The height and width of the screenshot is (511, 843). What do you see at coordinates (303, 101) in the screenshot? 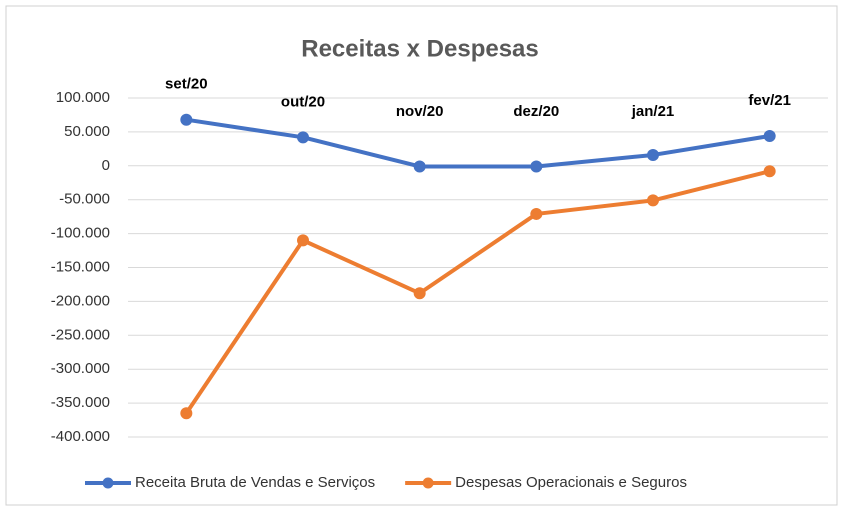
I see `category-label: out/20` at bounding box center [303, 101].